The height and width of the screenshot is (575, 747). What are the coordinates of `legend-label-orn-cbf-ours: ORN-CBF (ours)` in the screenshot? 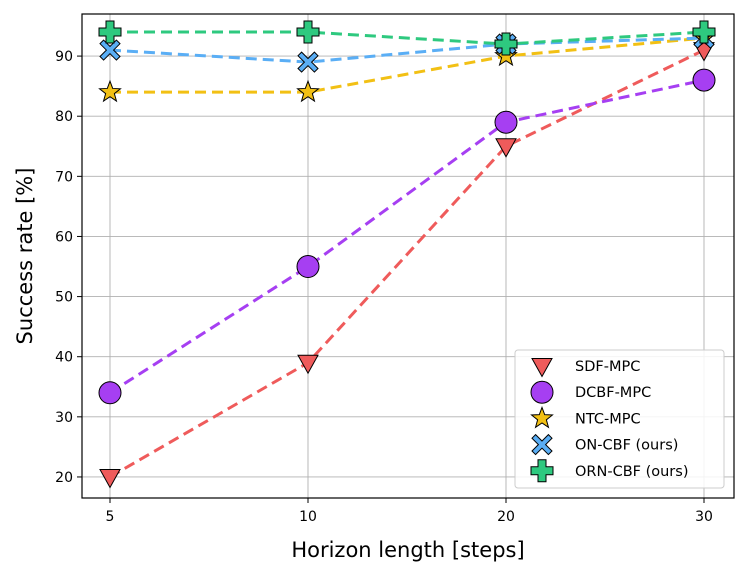 It's located at (631, 472).